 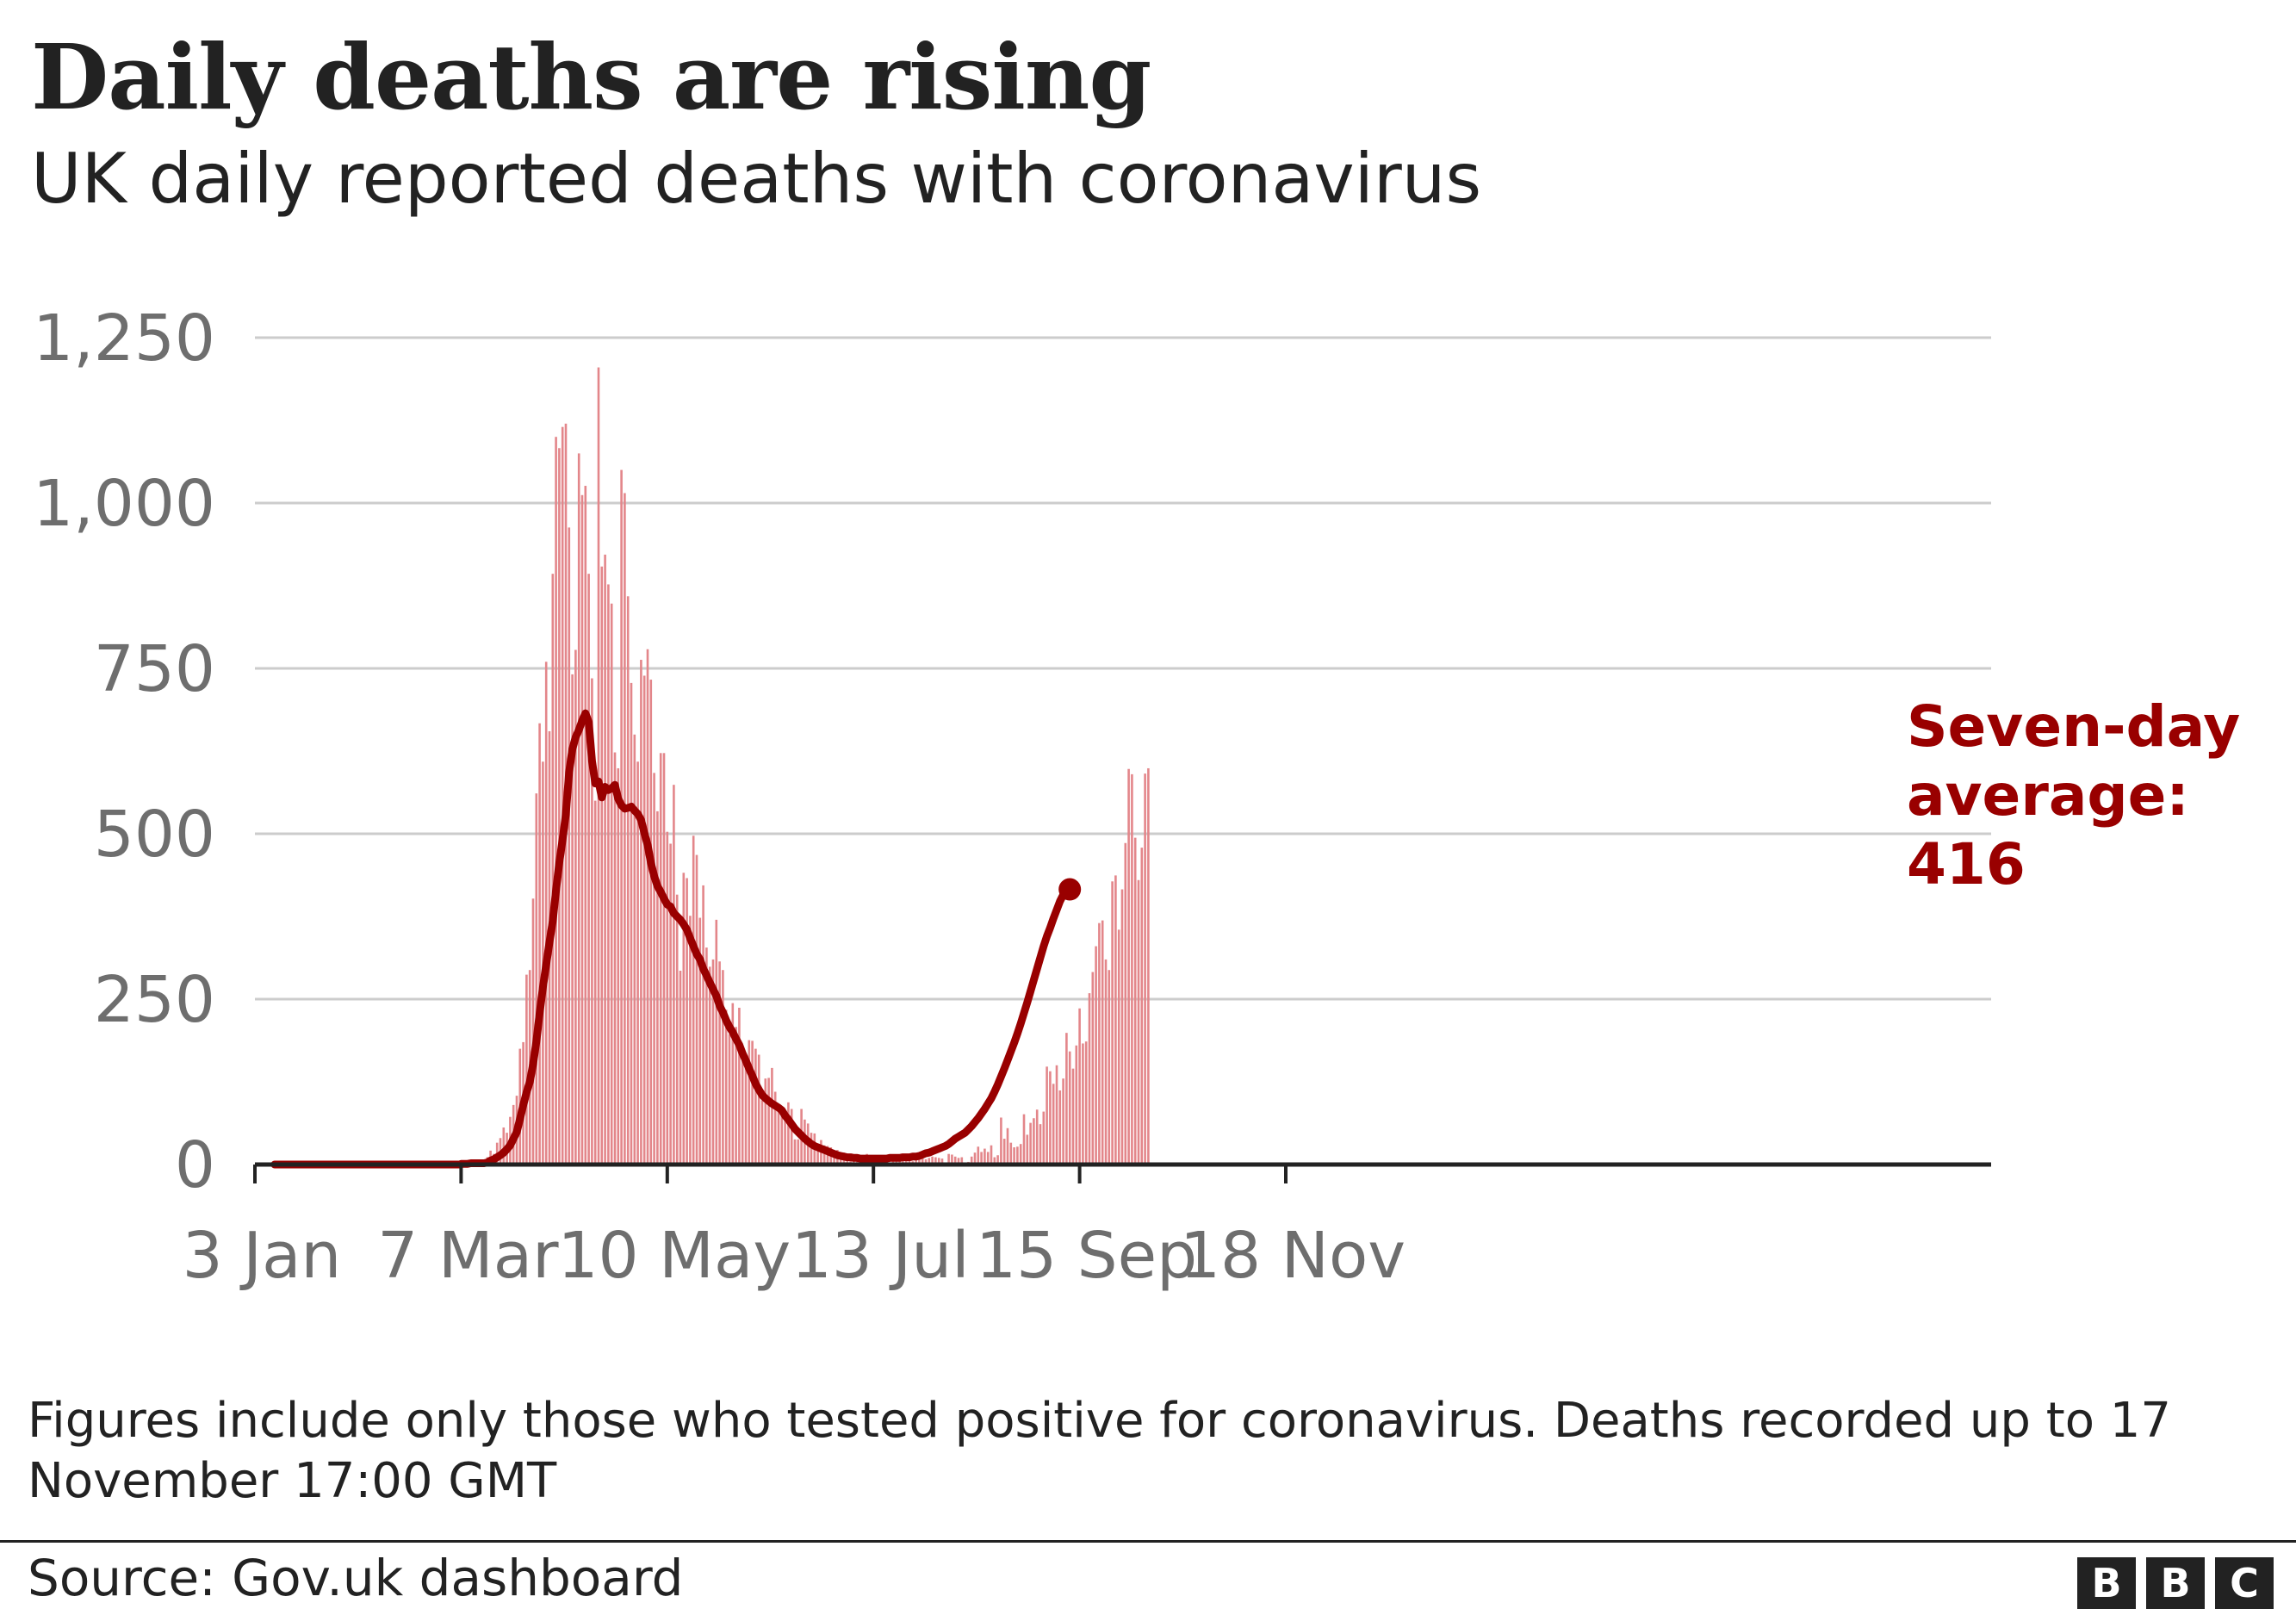 What do you see at coordinates (154, 1000) in the screenshot?
I see `y-tick-label: 250` at bounding box center [154, 1000].